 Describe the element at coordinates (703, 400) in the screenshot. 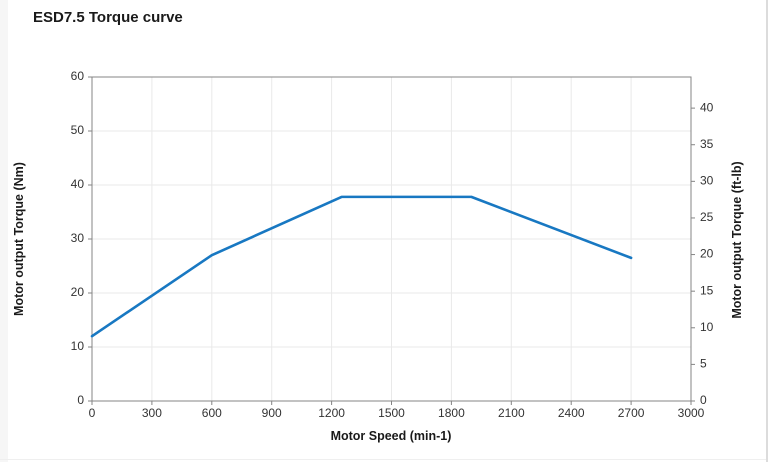

I see `y-right-tick-label: 0` at that location.